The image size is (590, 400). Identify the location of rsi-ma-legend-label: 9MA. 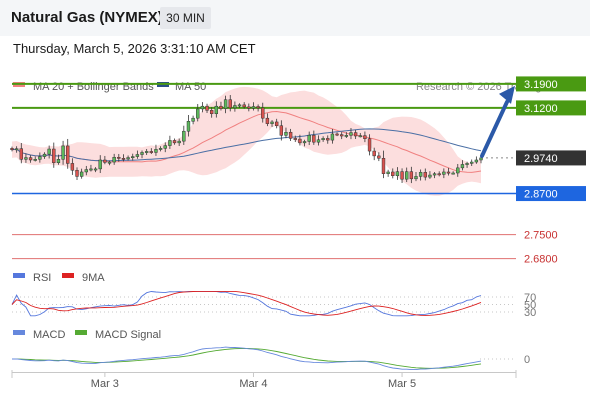
(93, 278).